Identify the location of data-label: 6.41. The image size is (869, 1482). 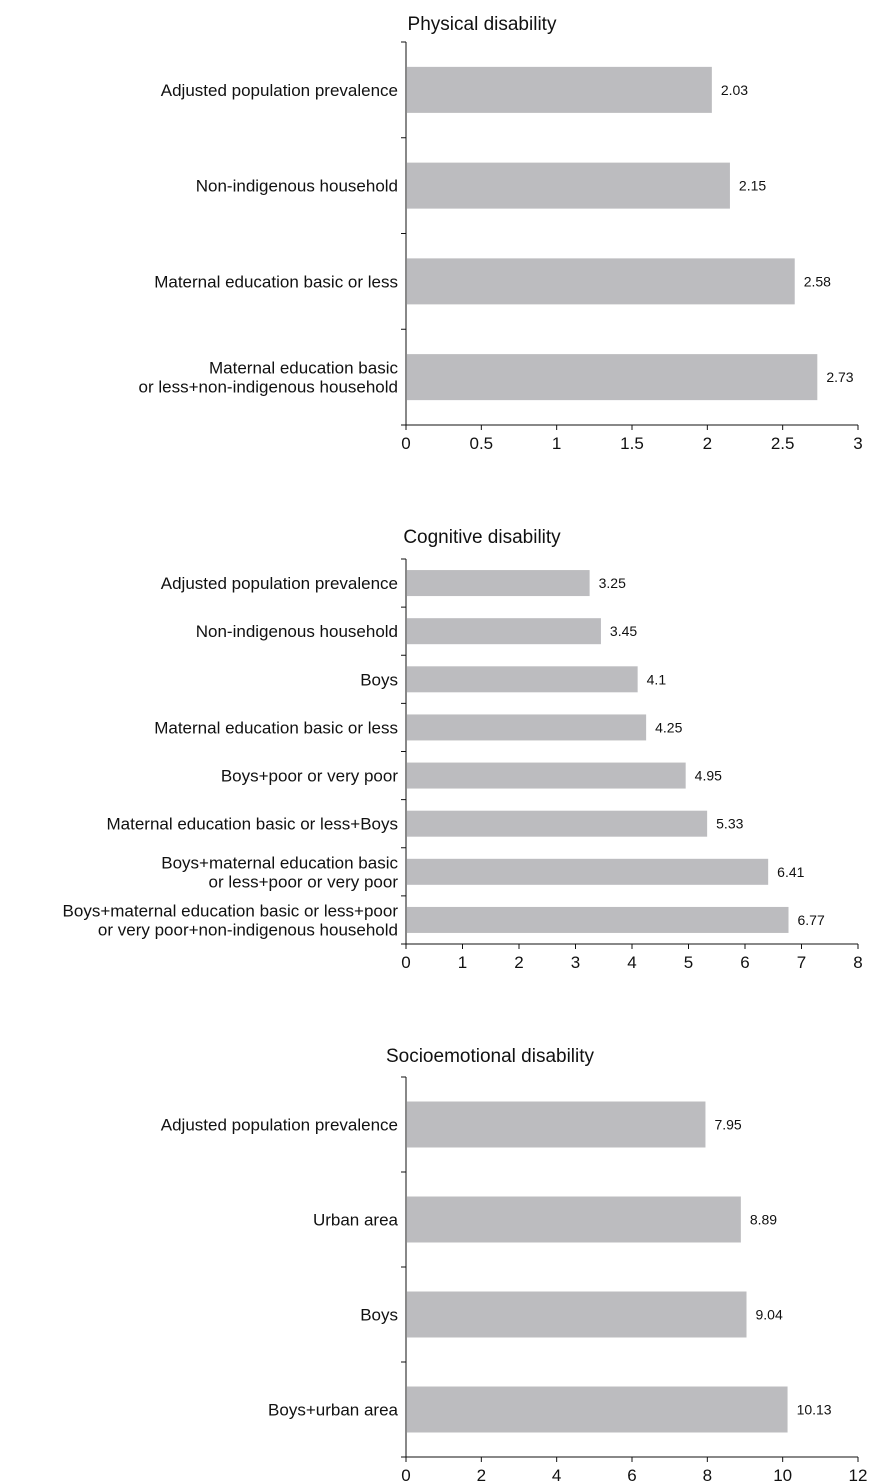
(790, 872).